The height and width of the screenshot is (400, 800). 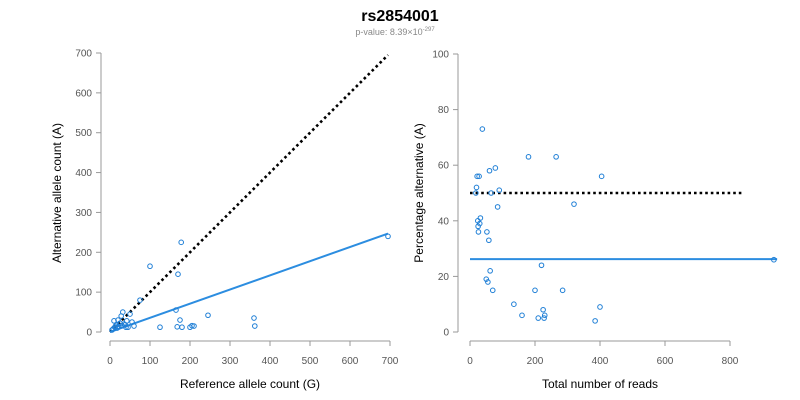 I want to click on subtitle-prefix: p-value: 8.39×10, so click(x=388, y=32).